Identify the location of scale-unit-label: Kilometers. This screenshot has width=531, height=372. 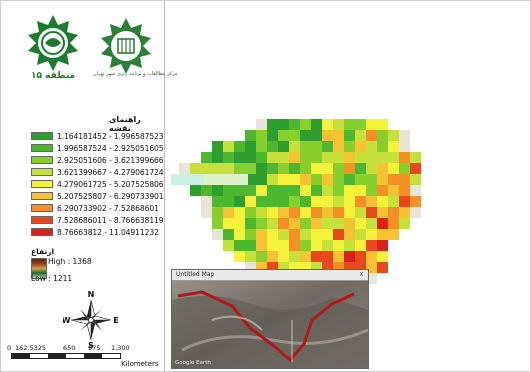
(140, 364).